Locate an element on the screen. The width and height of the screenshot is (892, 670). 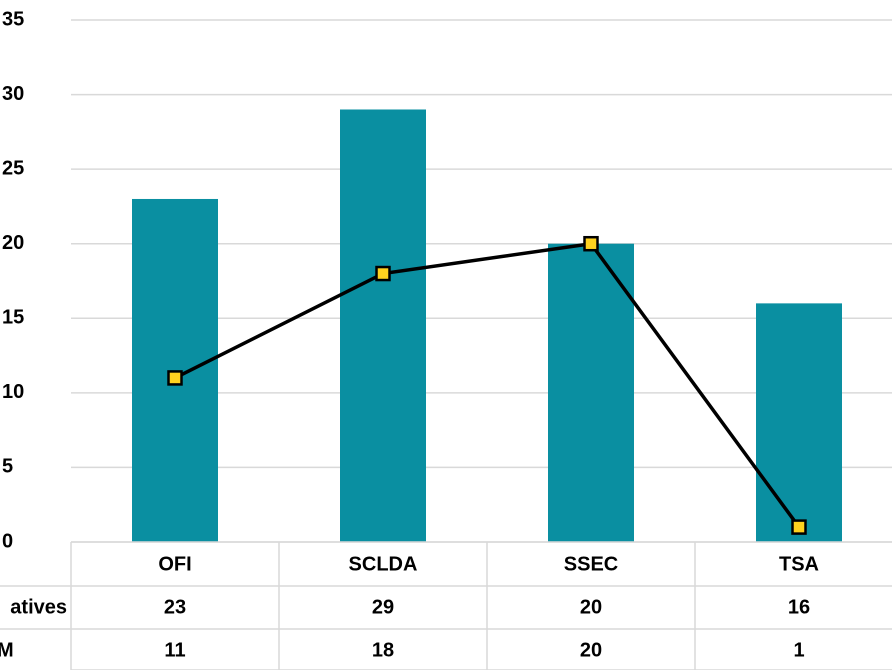
series-name: atives is located at coordinates (38, 607).